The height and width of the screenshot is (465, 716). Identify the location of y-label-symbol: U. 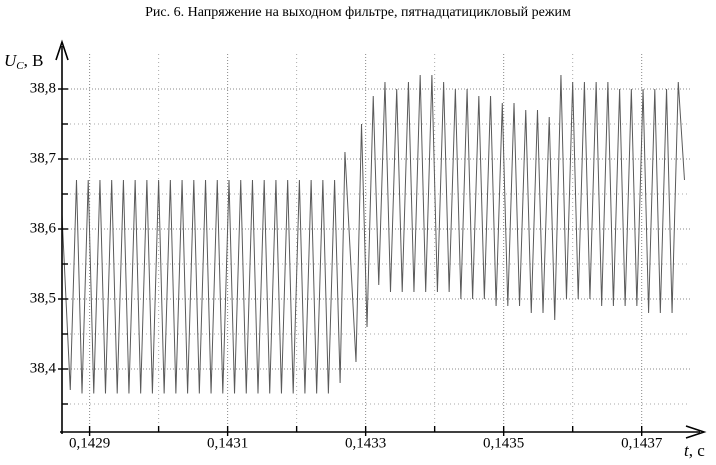
(11, 60).